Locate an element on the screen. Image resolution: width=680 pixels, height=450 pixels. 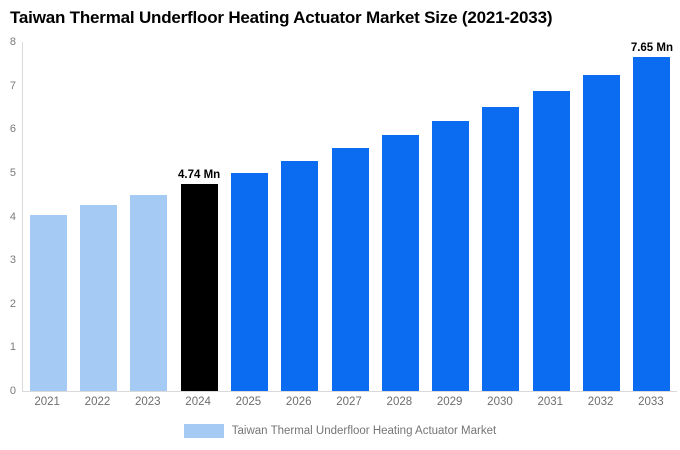
bar-slot-2025 is located at coordinates (249, 216).